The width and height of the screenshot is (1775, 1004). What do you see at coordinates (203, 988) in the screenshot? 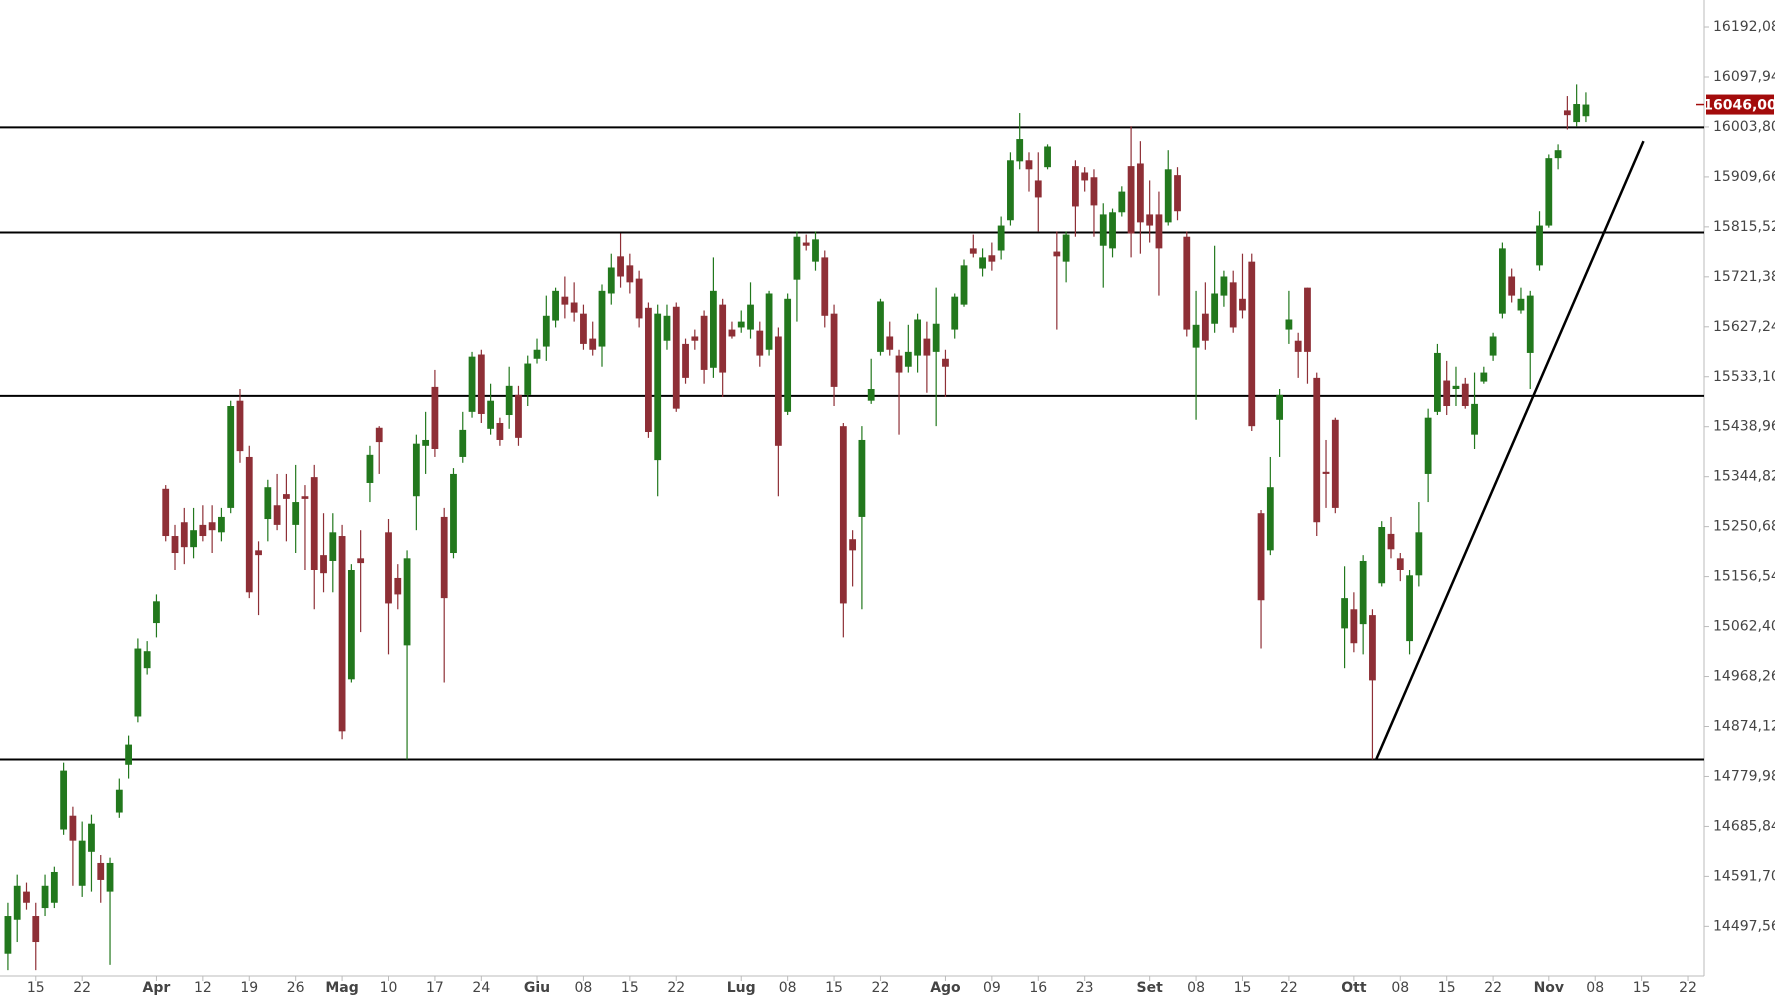
I see `x-tick-label: 12` at bounding box center [203, 988].